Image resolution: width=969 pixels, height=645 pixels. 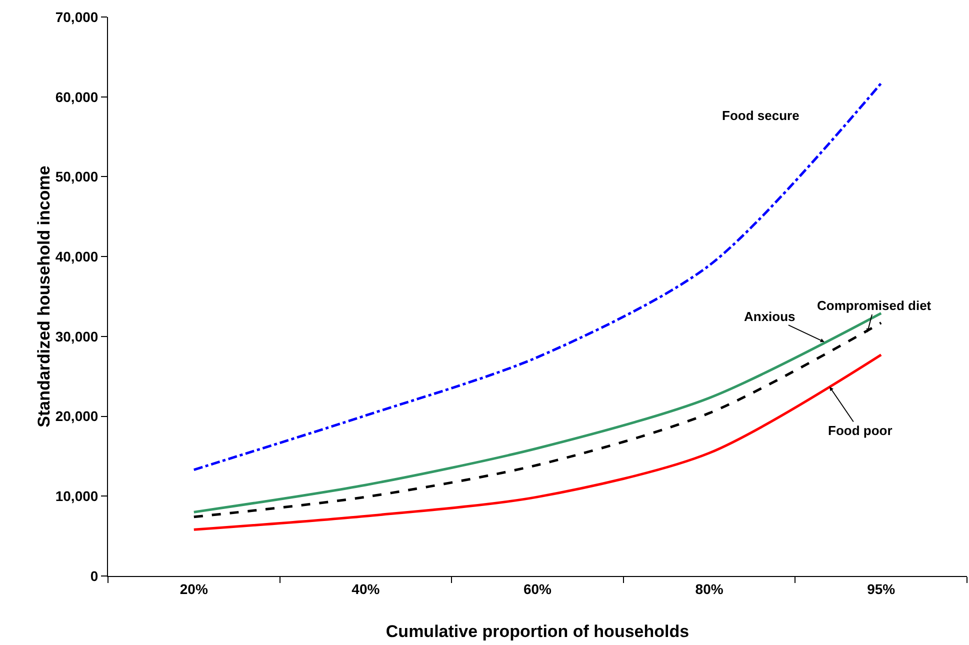 I want to click on text: Anxious, so click(x=770, y=316).